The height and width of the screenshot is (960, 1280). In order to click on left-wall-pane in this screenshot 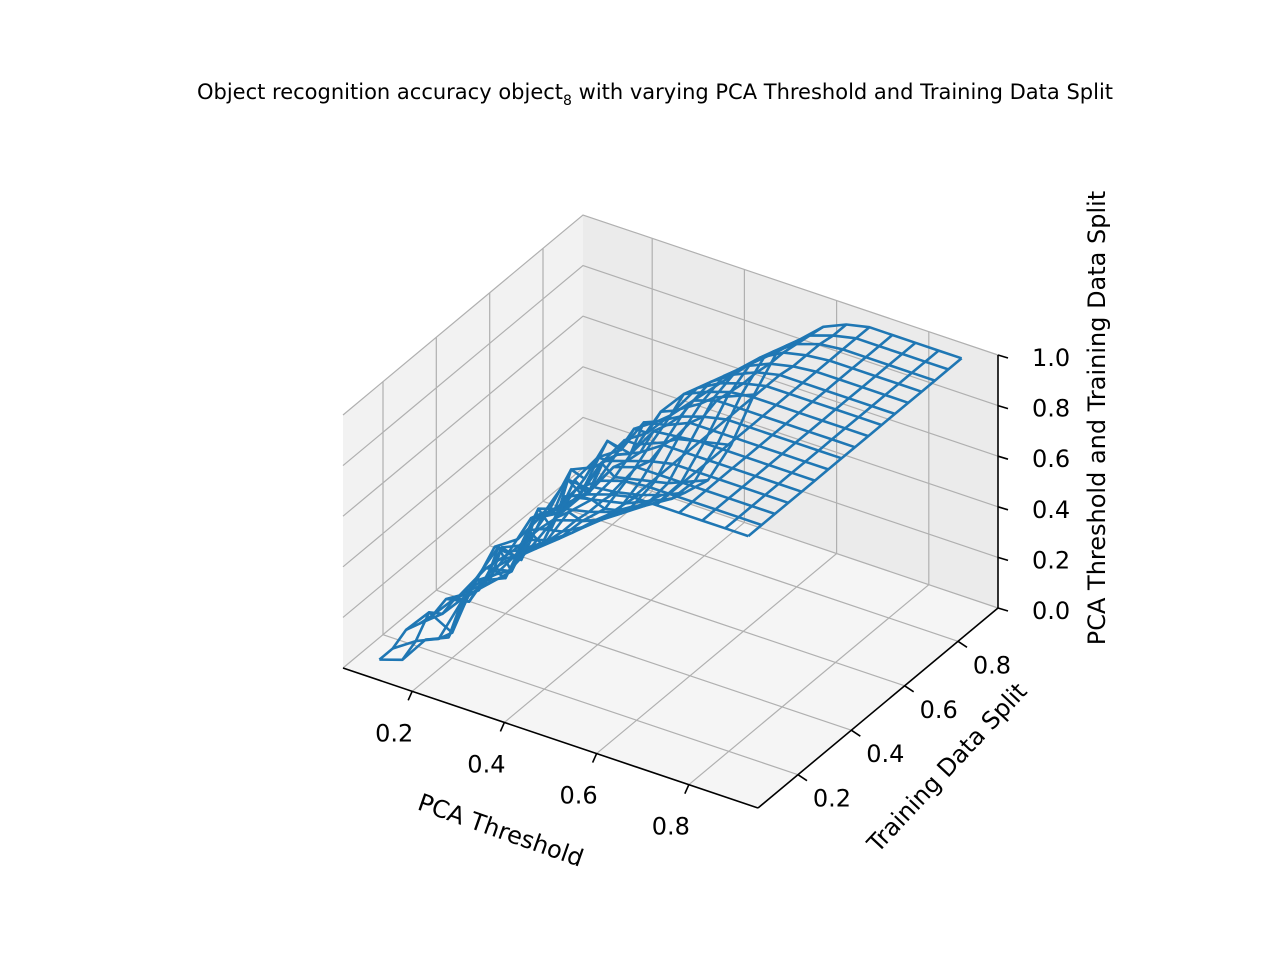, I will do `click(463, 441)`.